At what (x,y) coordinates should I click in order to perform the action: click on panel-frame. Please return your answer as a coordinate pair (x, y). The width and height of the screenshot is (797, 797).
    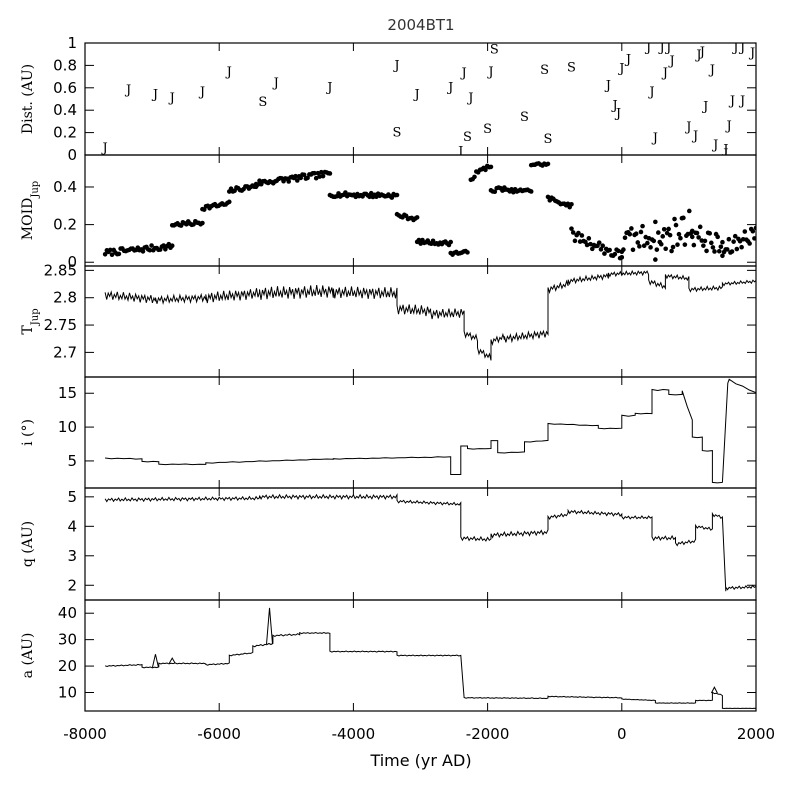
    Looking at the image, I should click on (420, 432).